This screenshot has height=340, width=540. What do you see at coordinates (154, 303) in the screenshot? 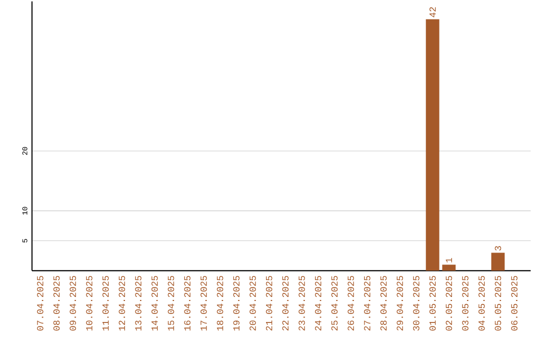
I see `x-tick-label: 14.04.2025` at bounding box center [154, 303].